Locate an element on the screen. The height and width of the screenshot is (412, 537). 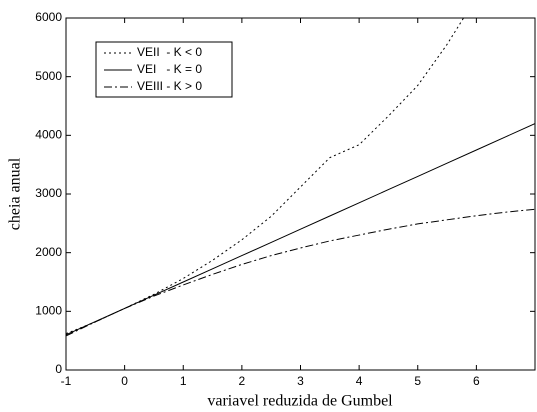
x-tick-label: 3 is located at coordinates (300, 381).